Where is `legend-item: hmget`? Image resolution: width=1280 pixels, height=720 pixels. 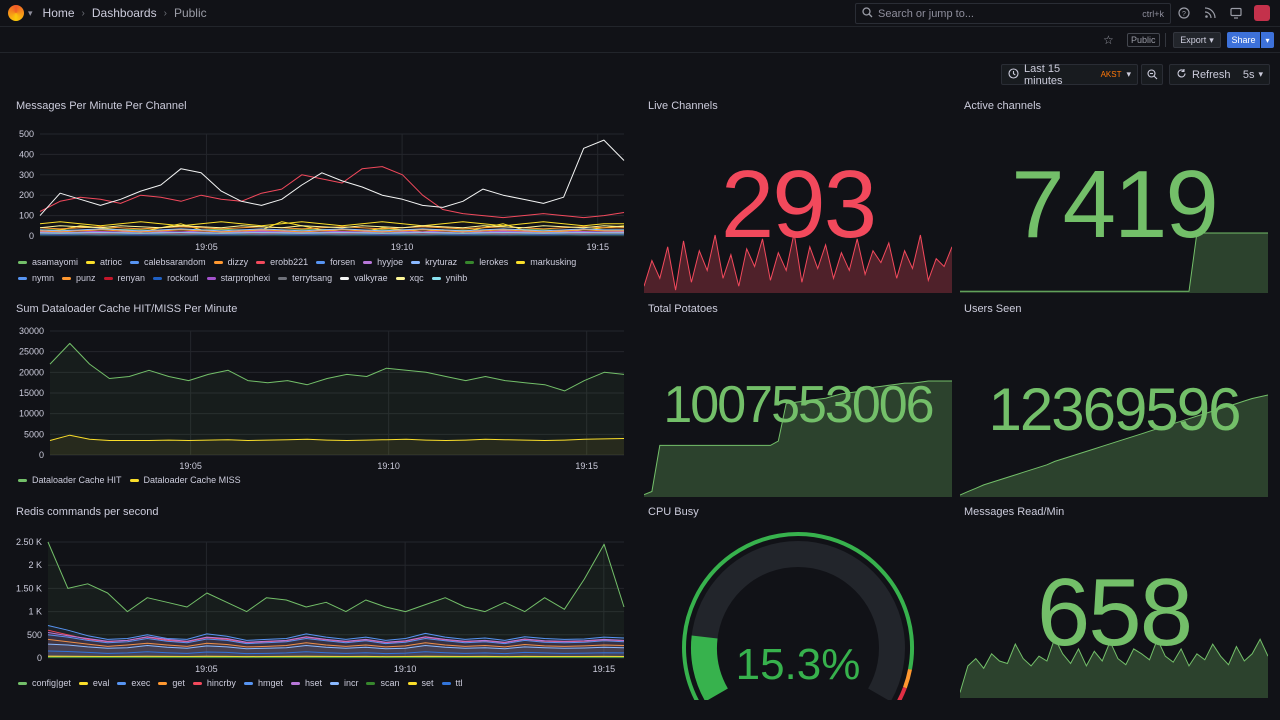 legend-item: hmget is located at coordinates (263, 683).